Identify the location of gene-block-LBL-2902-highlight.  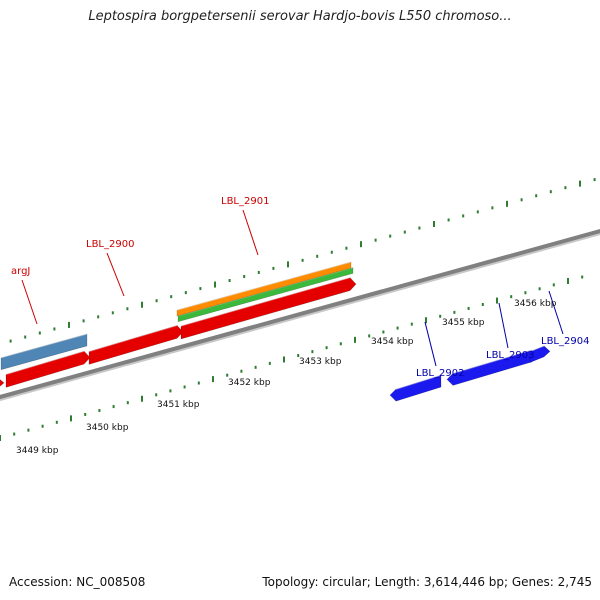
(418, 382).